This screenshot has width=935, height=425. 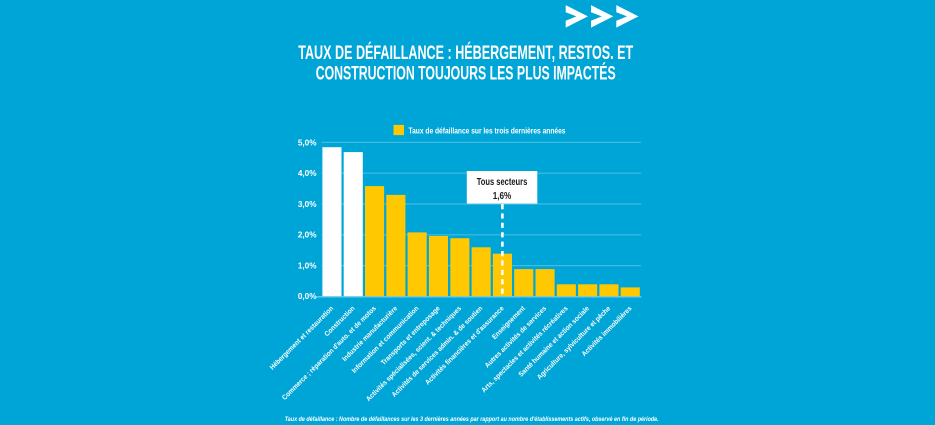 What do you see at coordinates (307, 142) in the screenshot?
I see `svg-text: 5,0%` at bounding box center [307, 142].